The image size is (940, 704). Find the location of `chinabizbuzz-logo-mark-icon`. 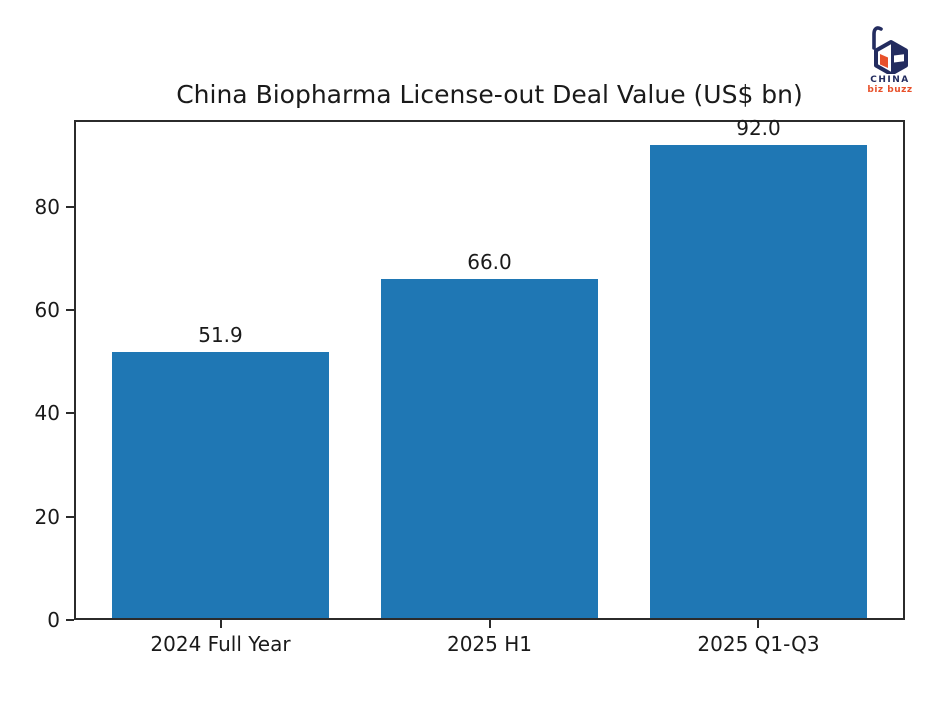

chinabizbuzz-logo-mark-icon is located at coordinates (890, 50).